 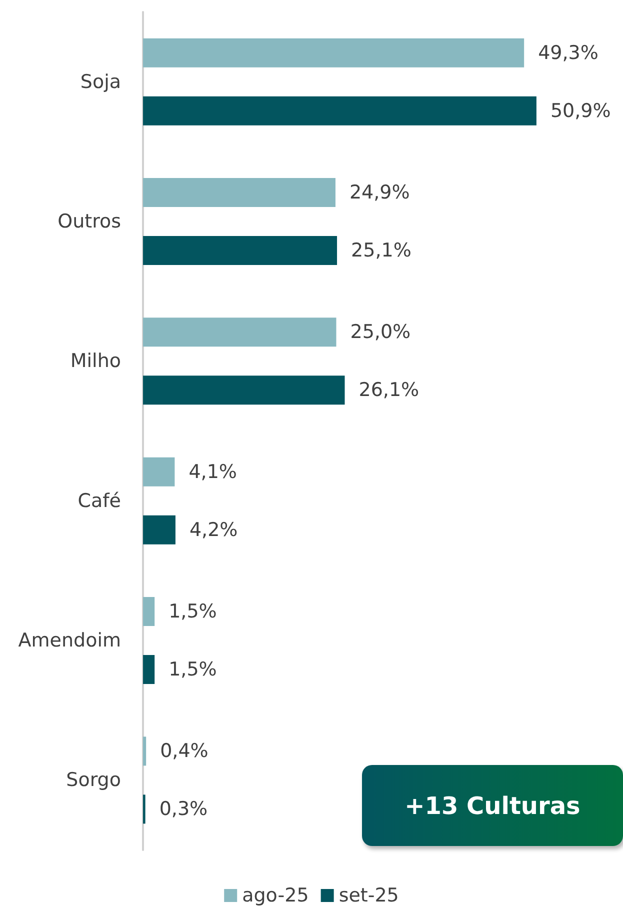 I want to click on y-tick-label: Amendoim, so click(x=69, y=641).